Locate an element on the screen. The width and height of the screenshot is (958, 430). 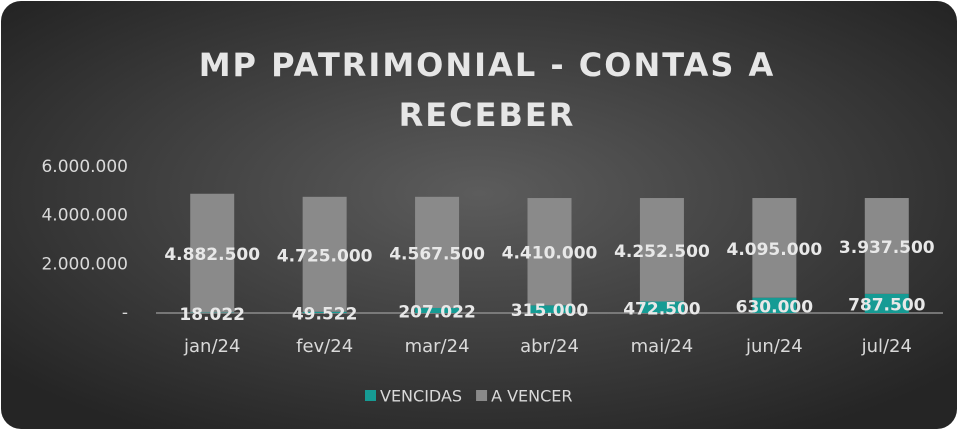
data-label: 4.882.500 is located at coordinates (212, 255).